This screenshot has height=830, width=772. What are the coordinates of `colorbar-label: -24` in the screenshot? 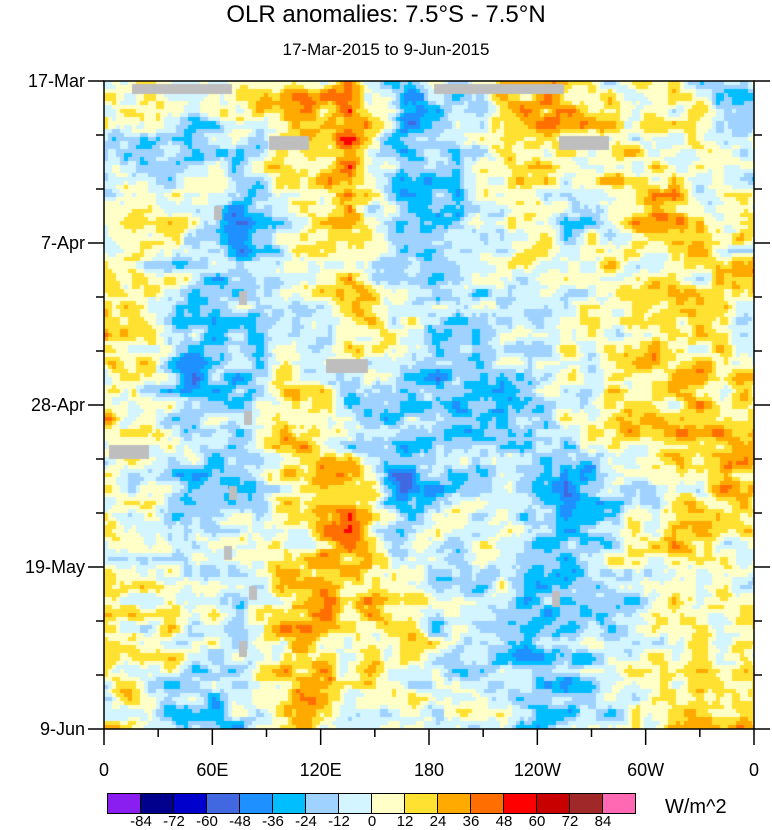 It's located at (306, 821).